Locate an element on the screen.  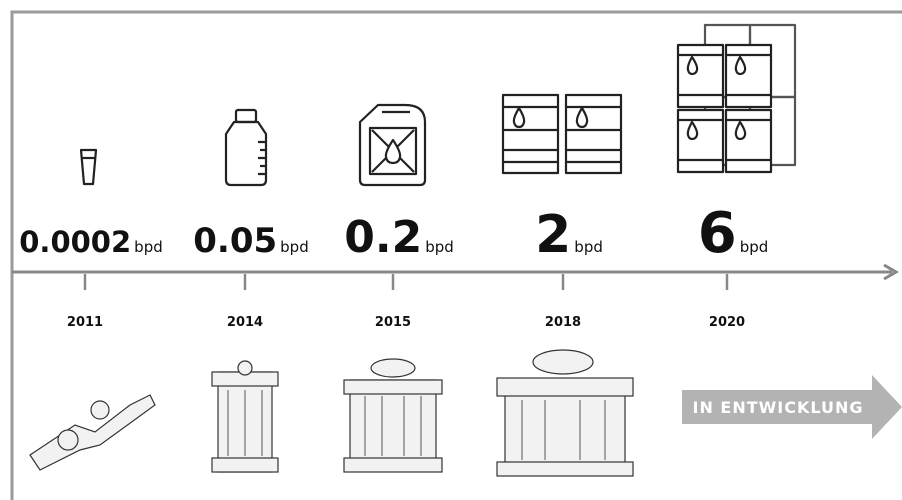
cup-icon is located at coordinates (88, 167).